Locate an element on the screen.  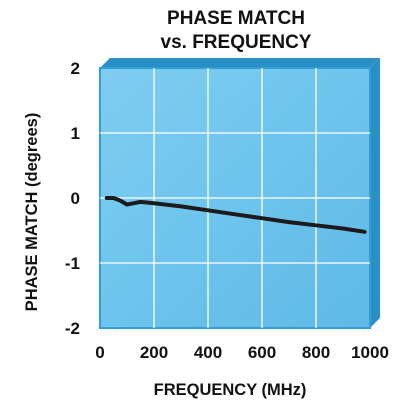
y-axis-label: PHASE MATCH (degrees) is located at coordinates (32, 212).